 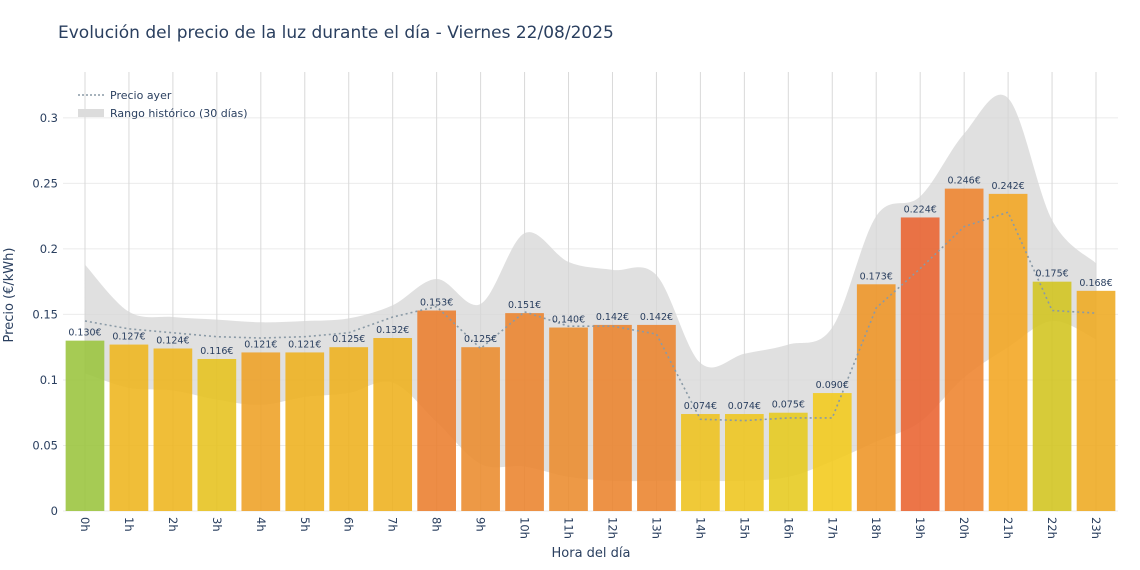 I want to click on bar-label-23h: 0.168€, so click(x=1095, y=283).